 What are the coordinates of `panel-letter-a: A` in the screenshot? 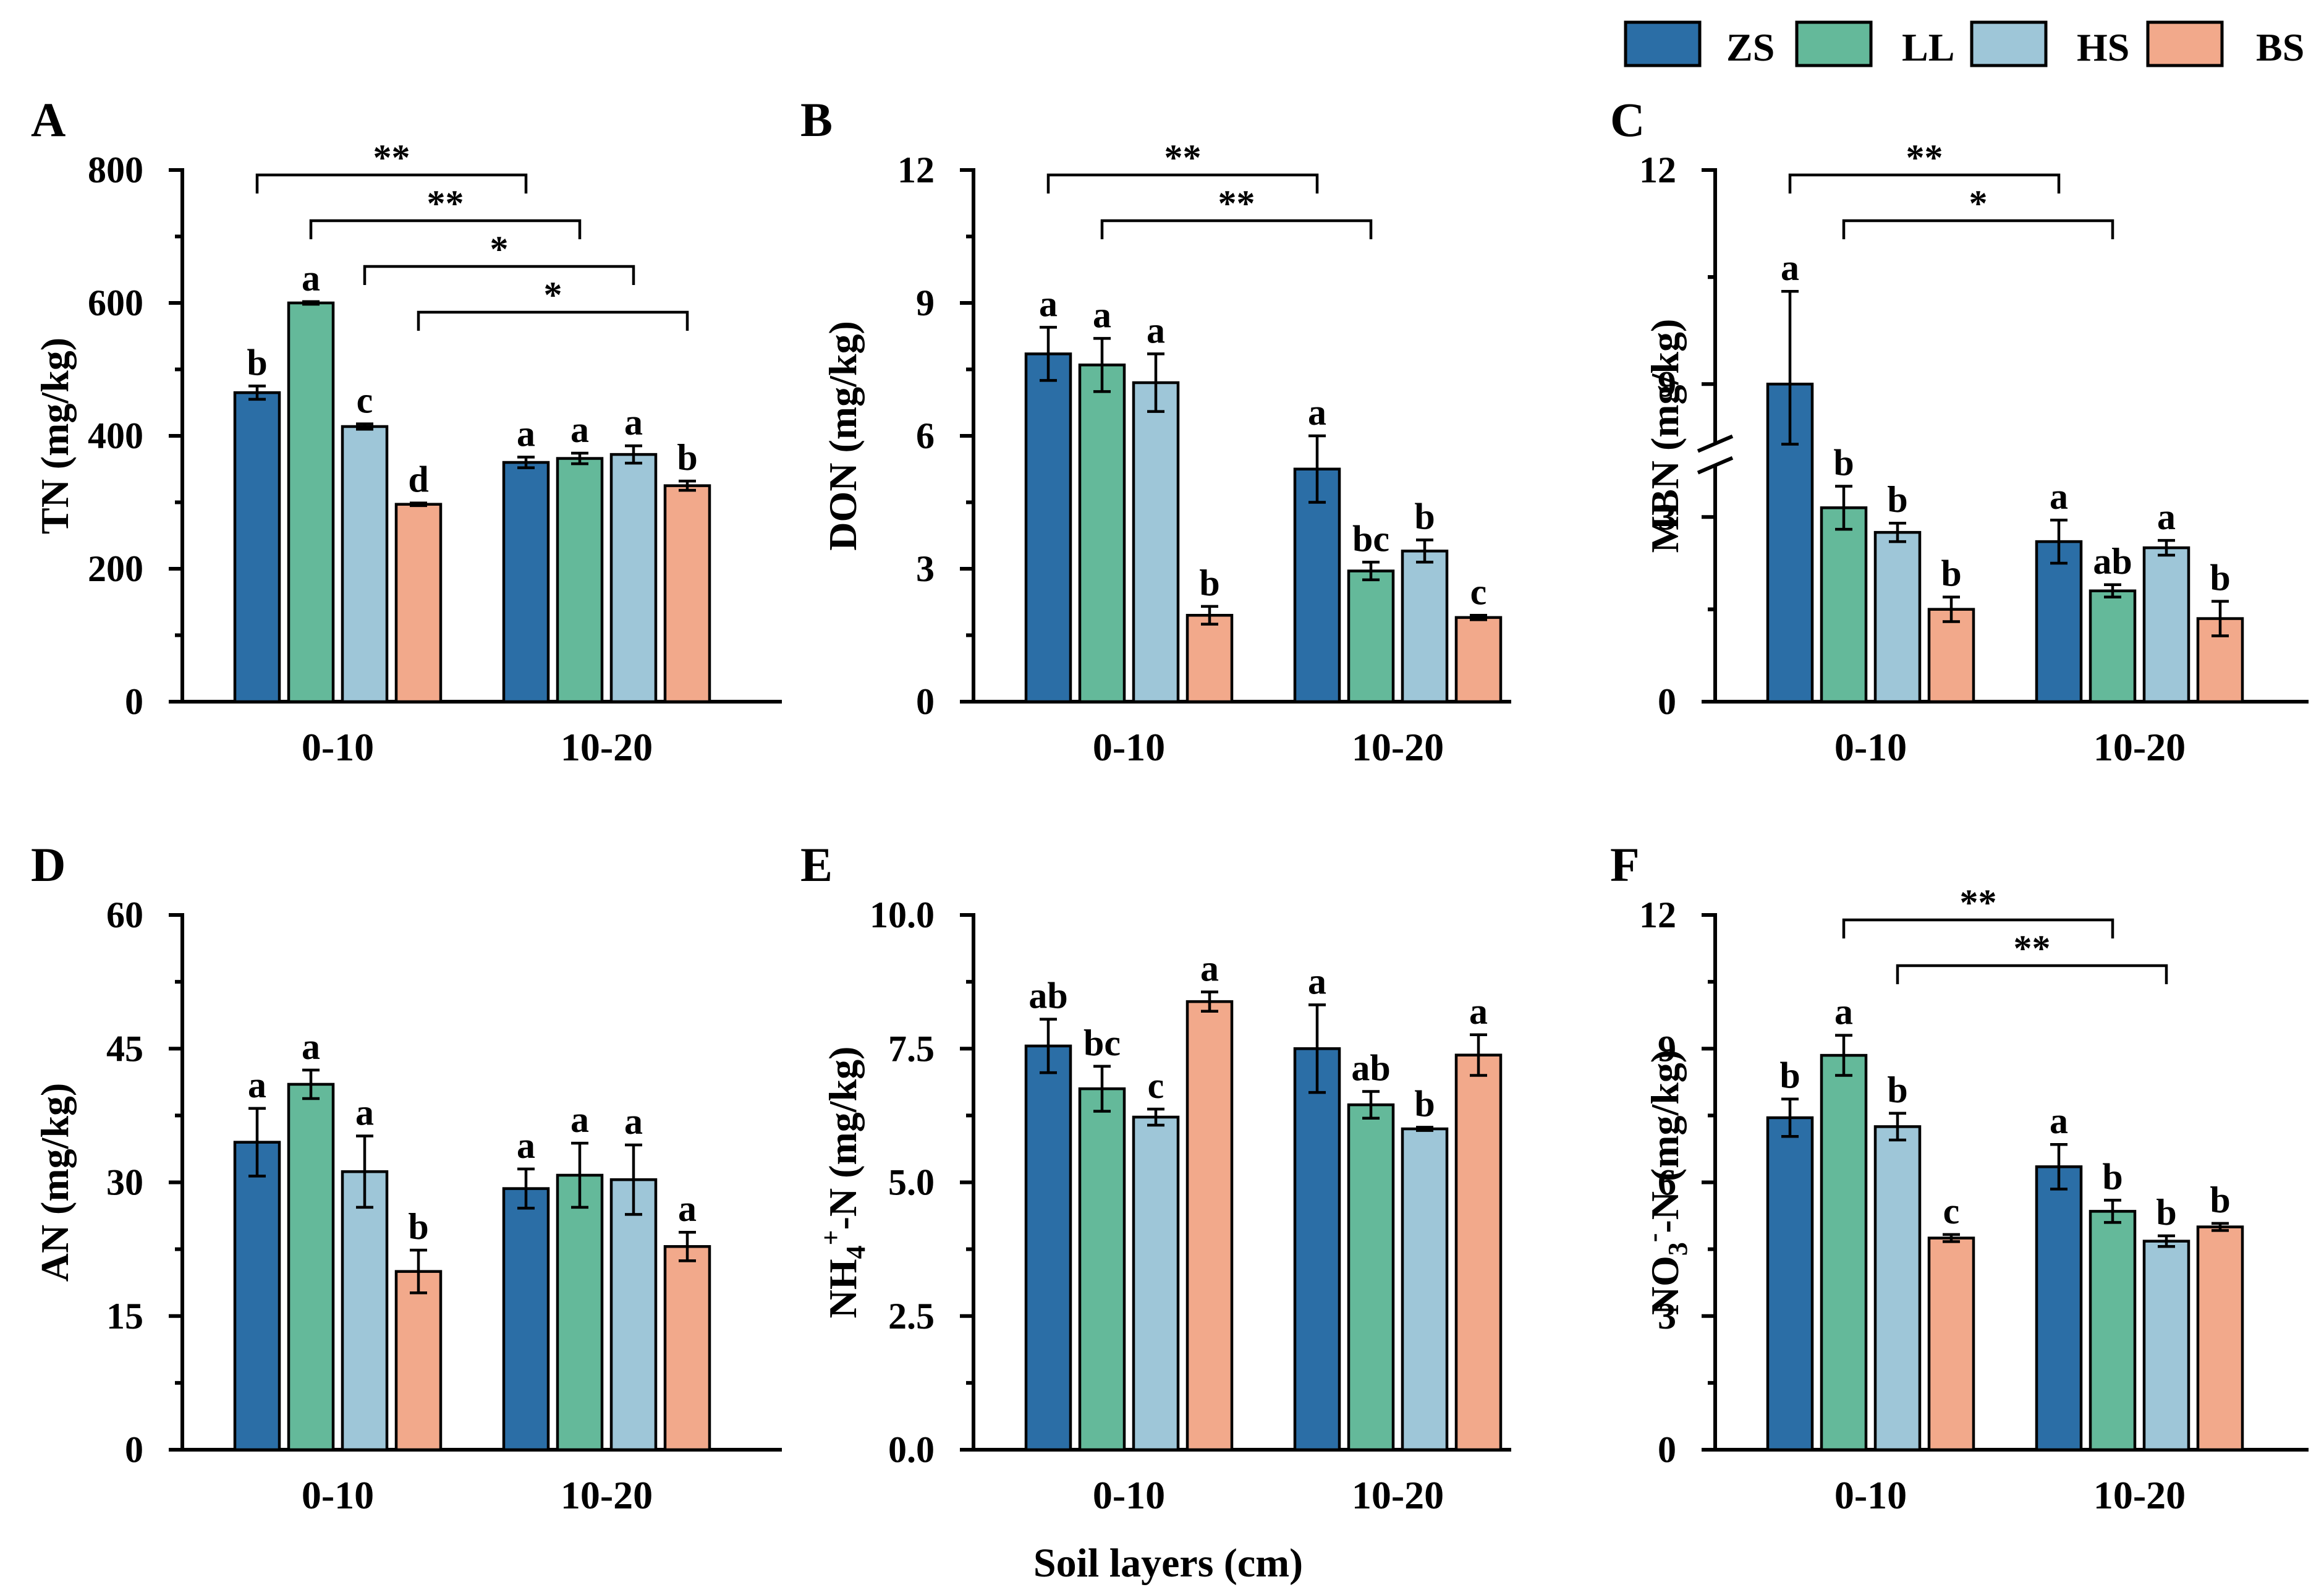 It's located at (49, 120).